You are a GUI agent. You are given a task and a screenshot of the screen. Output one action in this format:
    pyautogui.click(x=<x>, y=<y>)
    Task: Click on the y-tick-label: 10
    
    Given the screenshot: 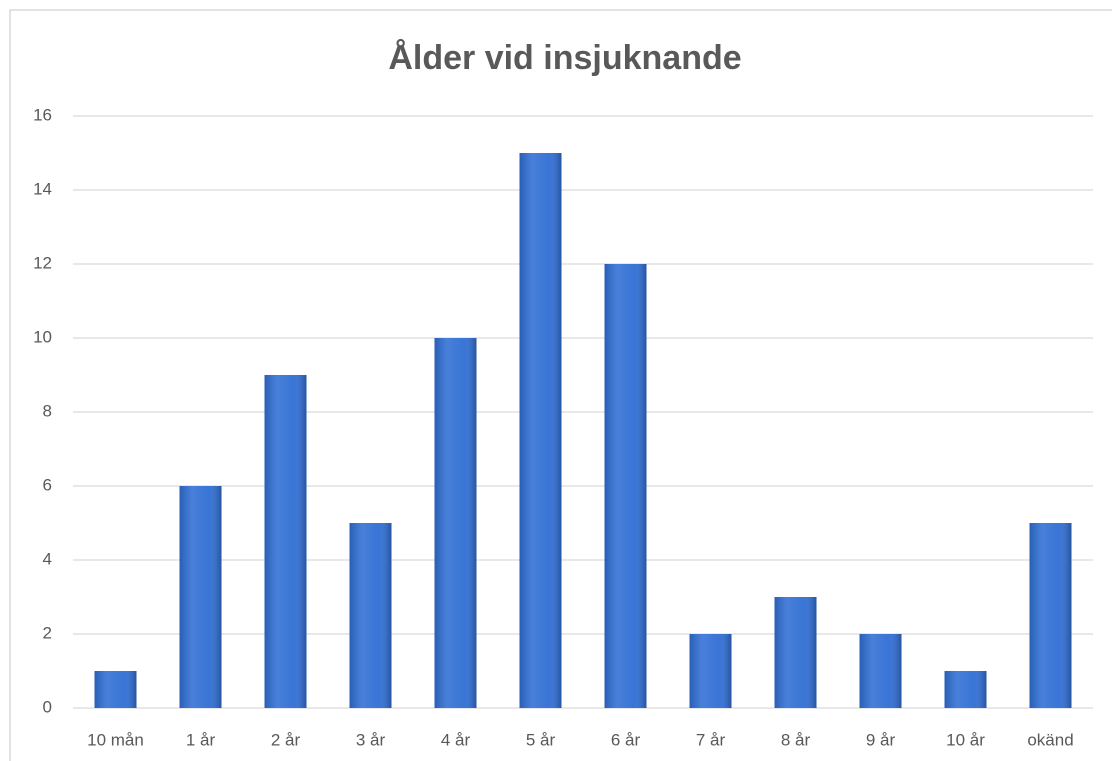 What is the action you would take?
    pyautogui.click(x=42, y=336)
    